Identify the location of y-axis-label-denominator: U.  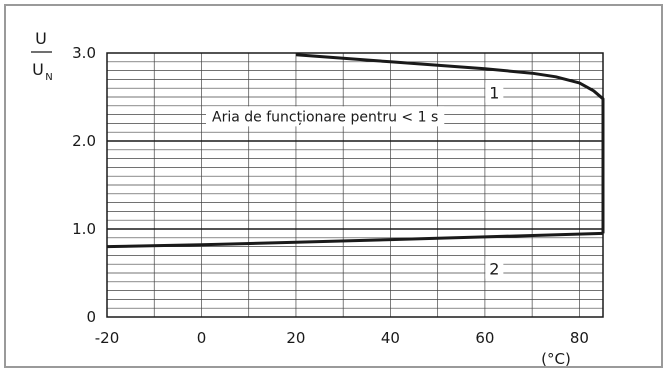
(38, 69).